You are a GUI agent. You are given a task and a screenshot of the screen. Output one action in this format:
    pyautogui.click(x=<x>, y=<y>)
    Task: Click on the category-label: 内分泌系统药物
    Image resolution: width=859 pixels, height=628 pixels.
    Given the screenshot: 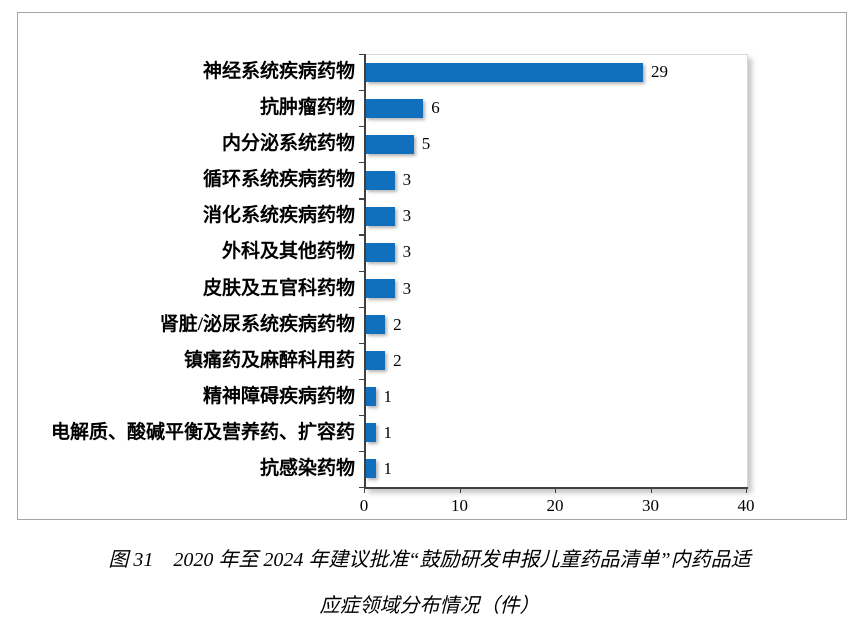 What is the action you would take?
    pyautogui.click(x=288, y=144)
    